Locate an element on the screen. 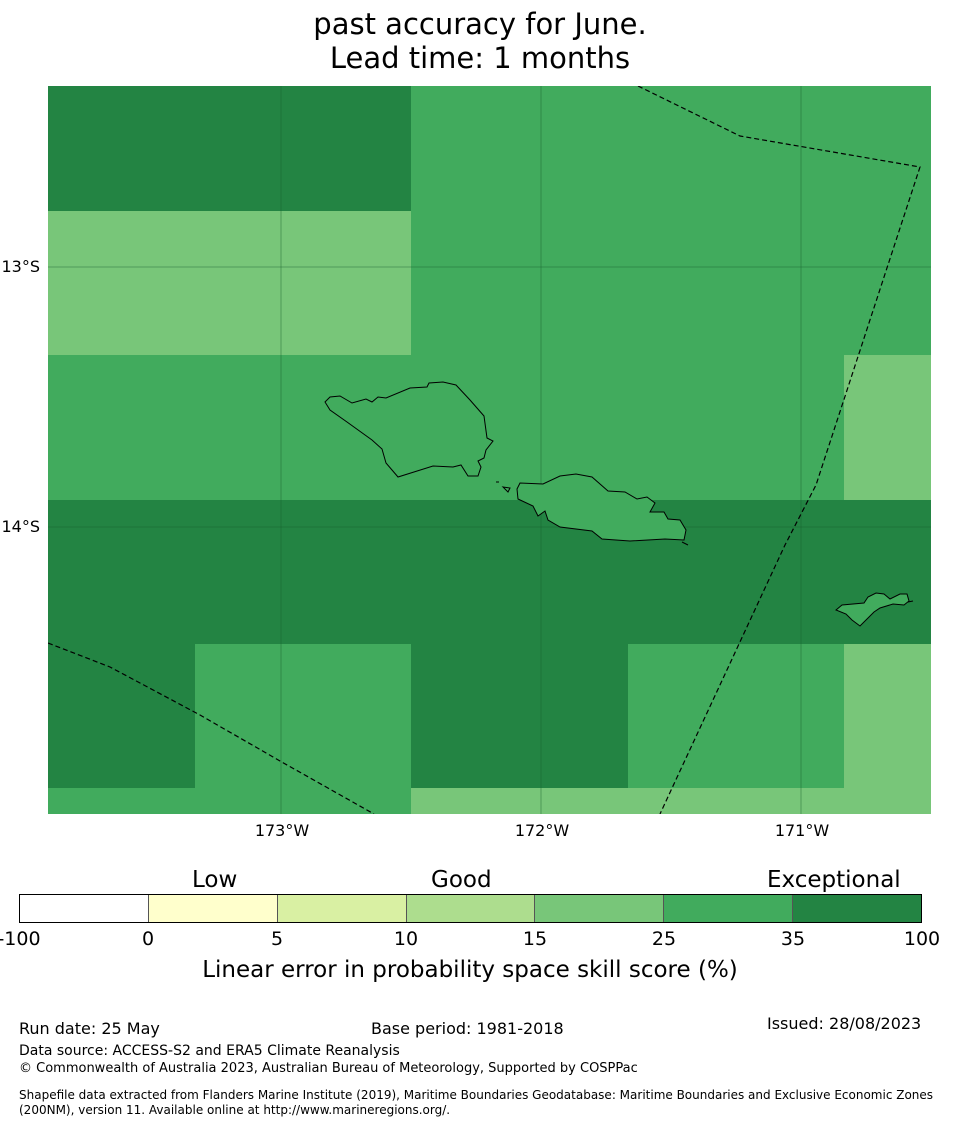  upolu-island is located at coordinates (601, 507).